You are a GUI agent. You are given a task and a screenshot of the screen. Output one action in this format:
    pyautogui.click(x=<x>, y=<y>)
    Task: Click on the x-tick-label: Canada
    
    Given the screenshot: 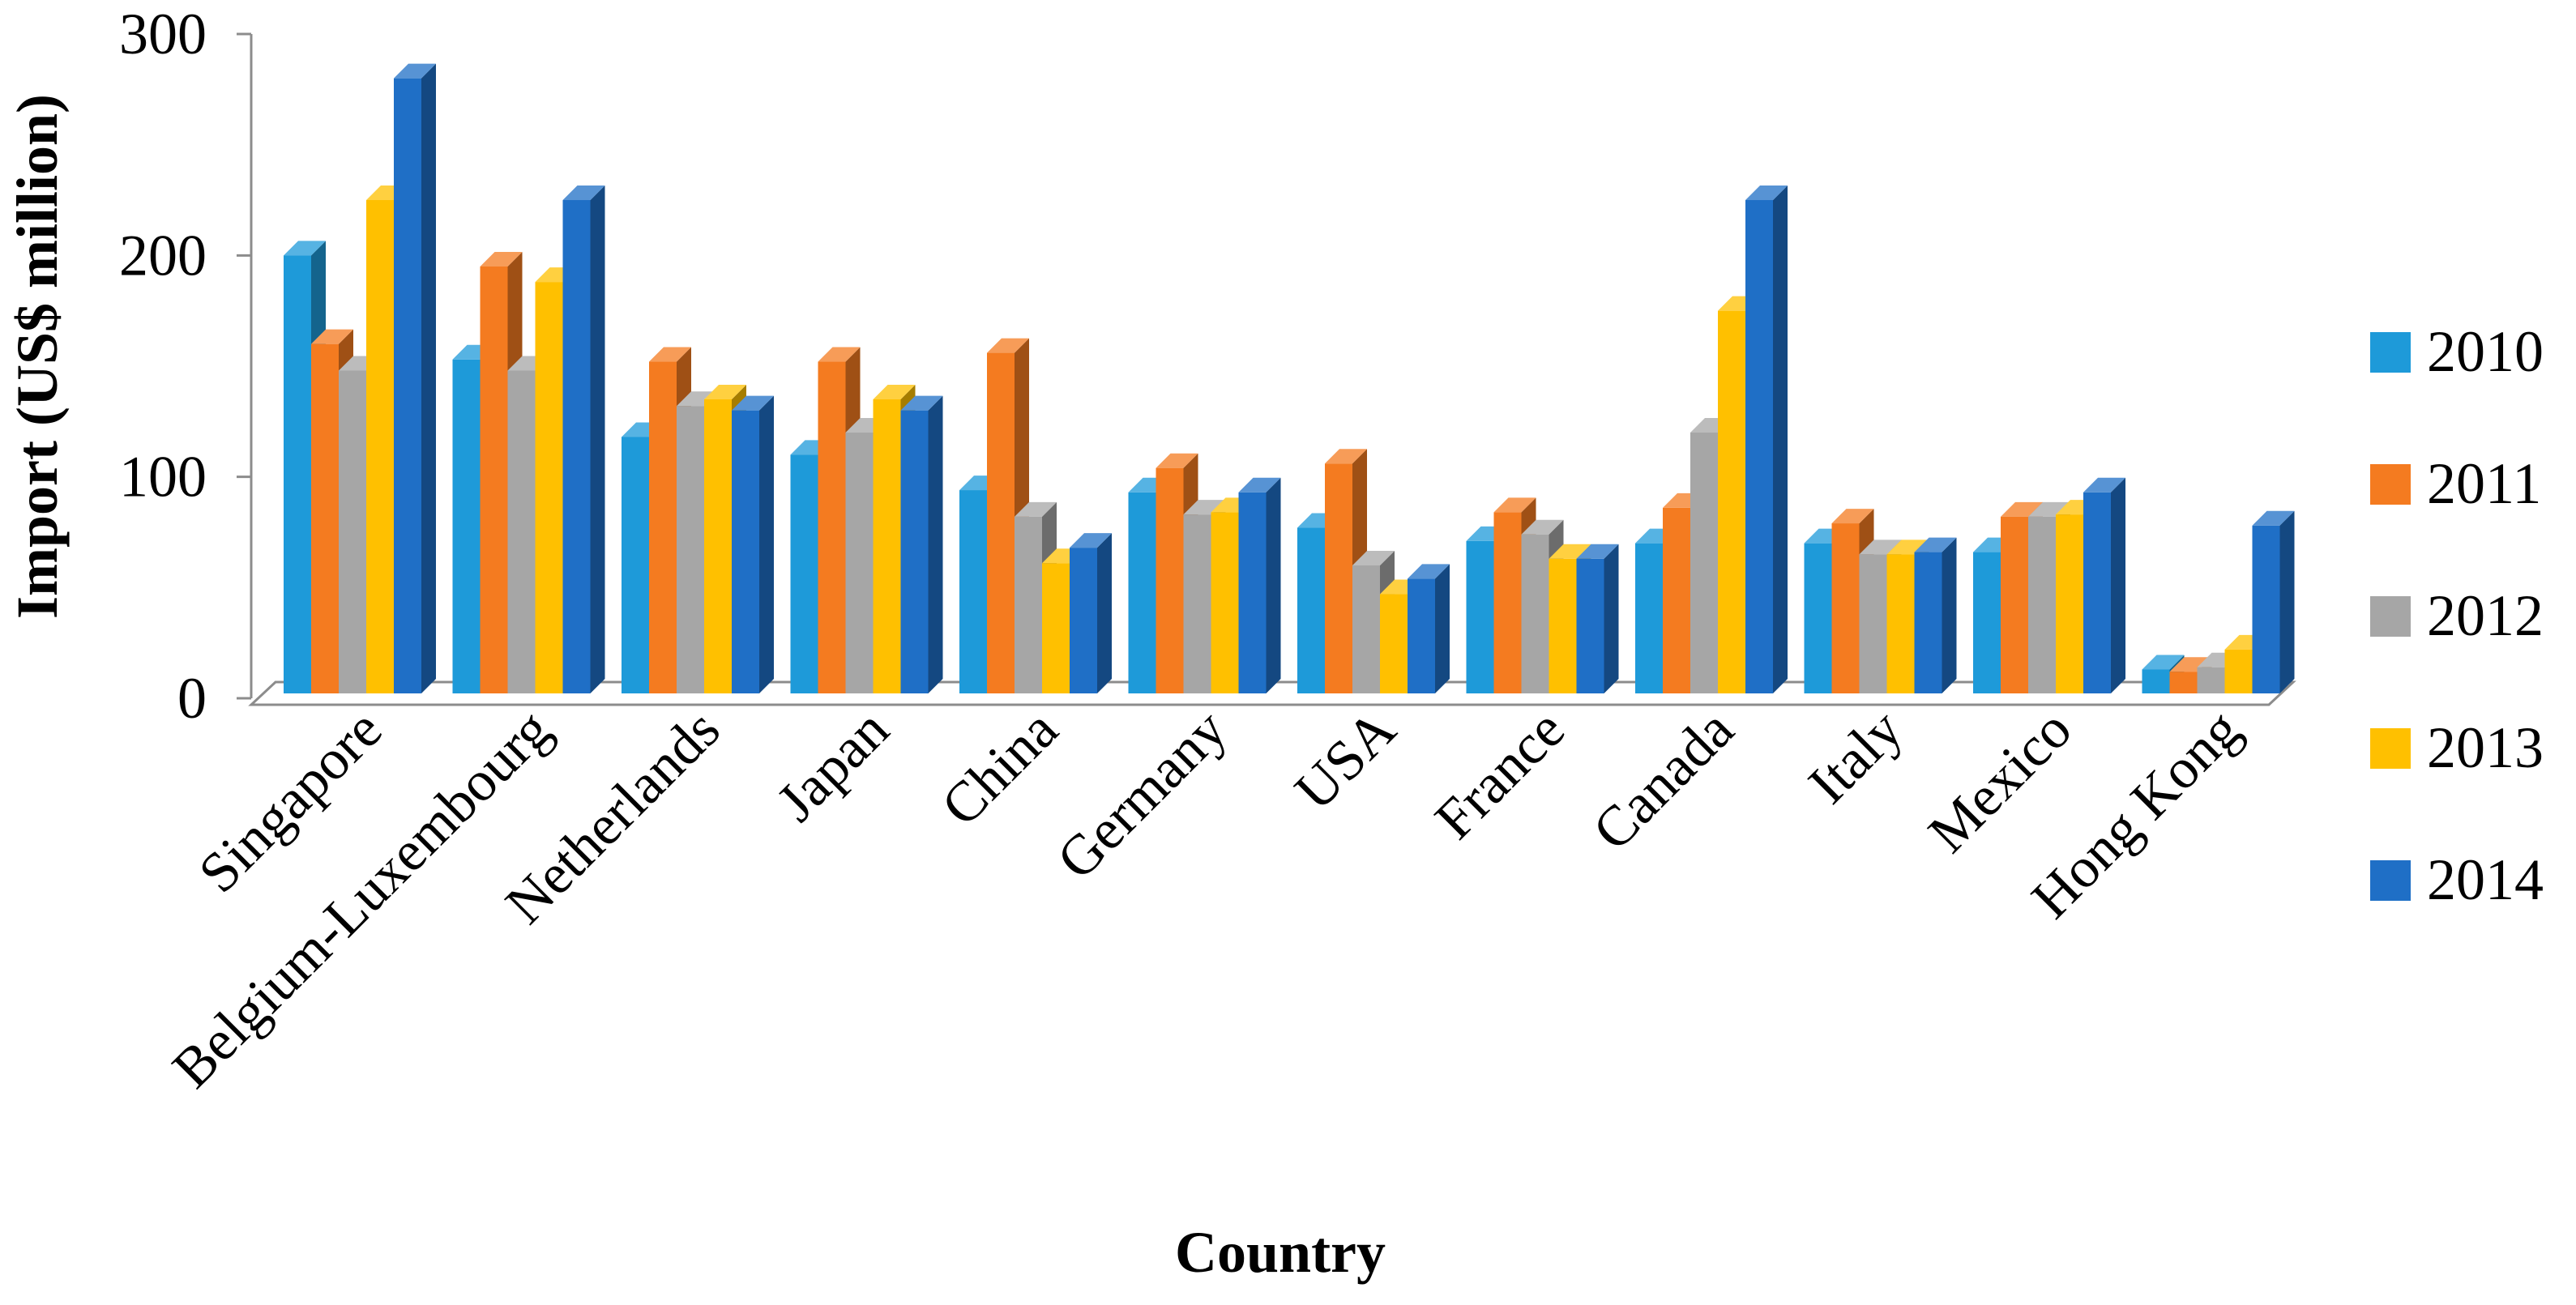 What is the action you would take?
    pyautogui.click(x=1663, y=780)
    